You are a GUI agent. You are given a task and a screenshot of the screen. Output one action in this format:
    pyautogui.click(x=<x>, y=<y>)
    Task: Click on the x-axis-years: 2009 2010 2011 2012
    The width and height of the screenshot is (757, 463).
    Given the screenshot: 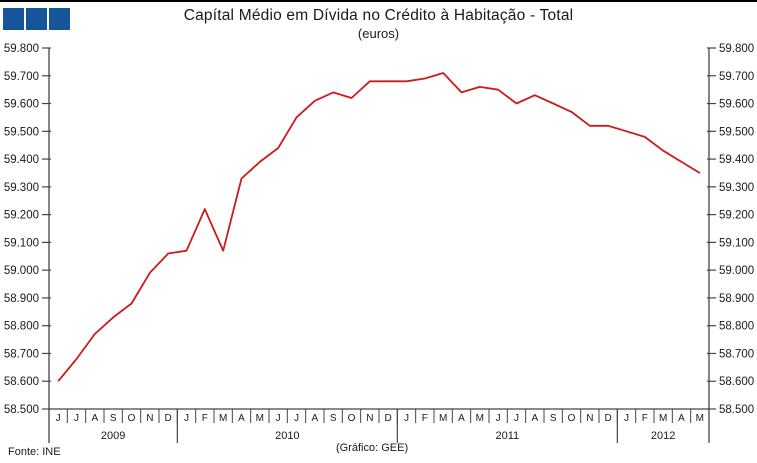 What is the action you would take?
    pyautogui.click(x=388, y=426)
    